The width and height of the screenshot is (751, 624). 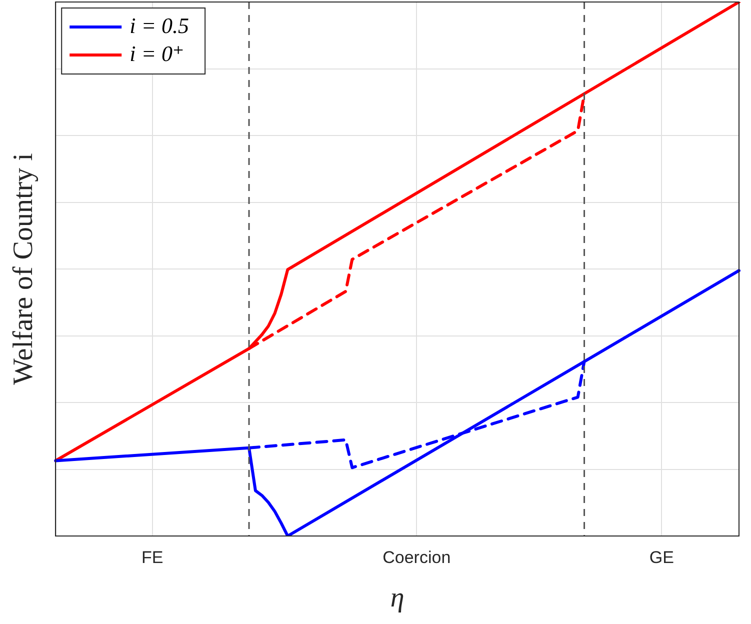 What do you see at coordinates (661, 557) in the screenshot?
I see `x-tick-label: GE` at bounding box center [661, 557].